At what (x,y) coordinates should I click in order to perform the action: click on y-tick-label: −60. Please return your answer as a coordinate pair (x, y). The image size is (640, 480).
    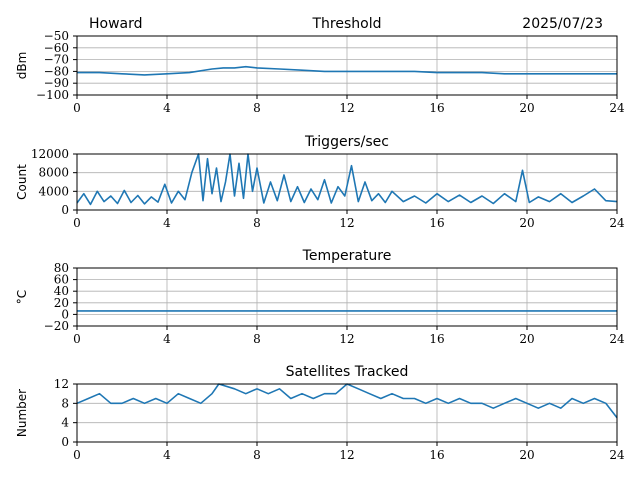
    Looking at the image, I should click on (56, 48).